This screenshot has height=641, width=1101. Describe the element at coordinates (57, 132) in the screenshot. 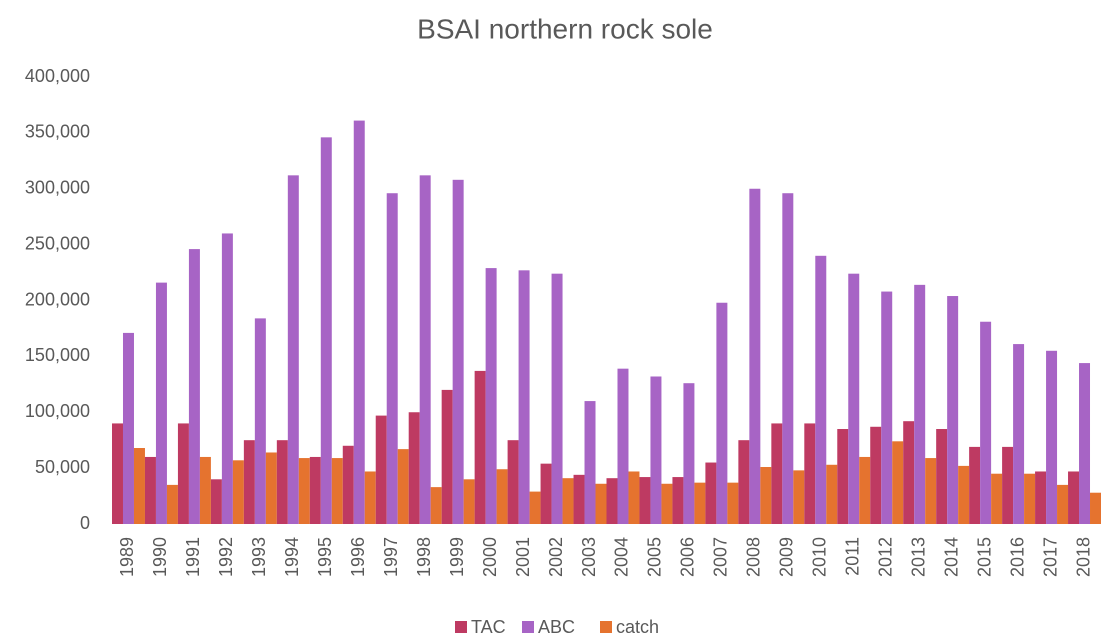

I see `y-tick-label: 350,000` at that location.